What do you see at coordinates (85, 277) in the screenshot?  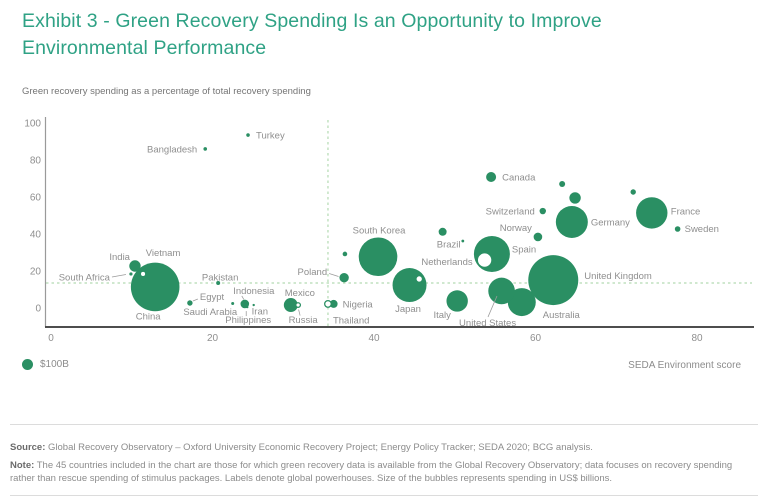 I see `country-label-south-africa: South Africa` at bounding box center [85, 277].